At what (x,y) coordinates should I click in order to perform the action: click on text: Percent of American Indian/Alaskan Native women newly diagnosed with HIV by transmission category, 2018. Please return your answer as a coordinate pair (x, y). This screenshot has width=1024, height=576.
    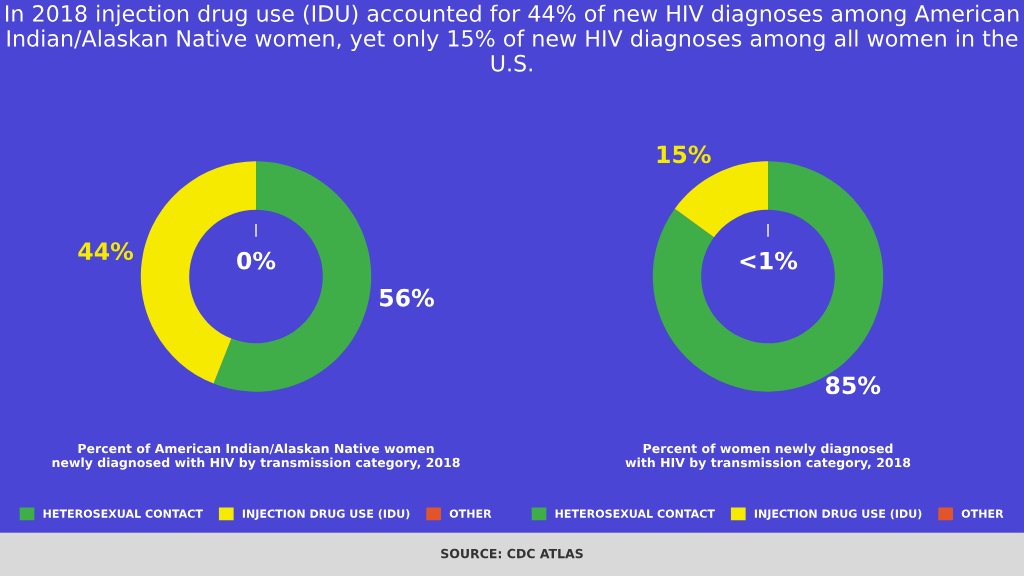
    Looking at the image, I should click on (256, 456).